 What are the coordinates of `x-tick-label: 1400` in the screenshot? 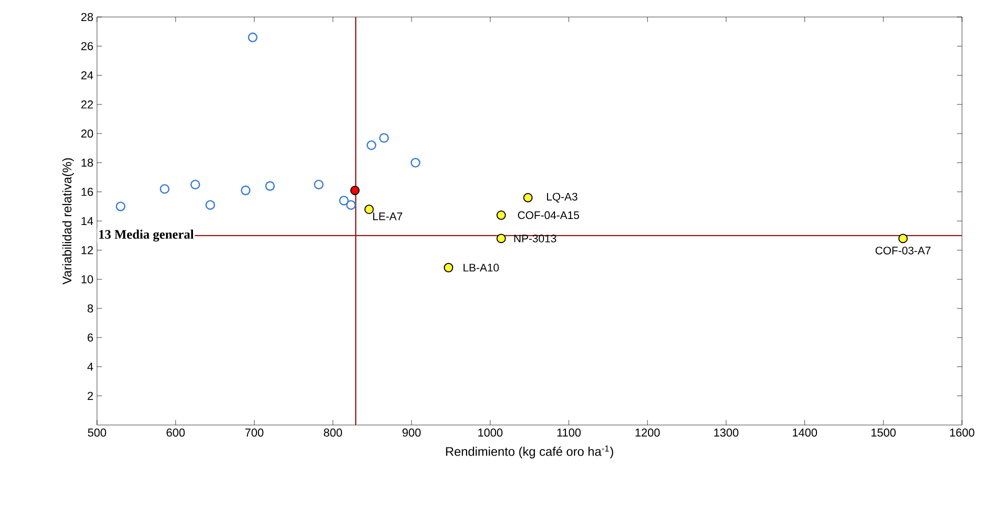 It's located at (805, 432).